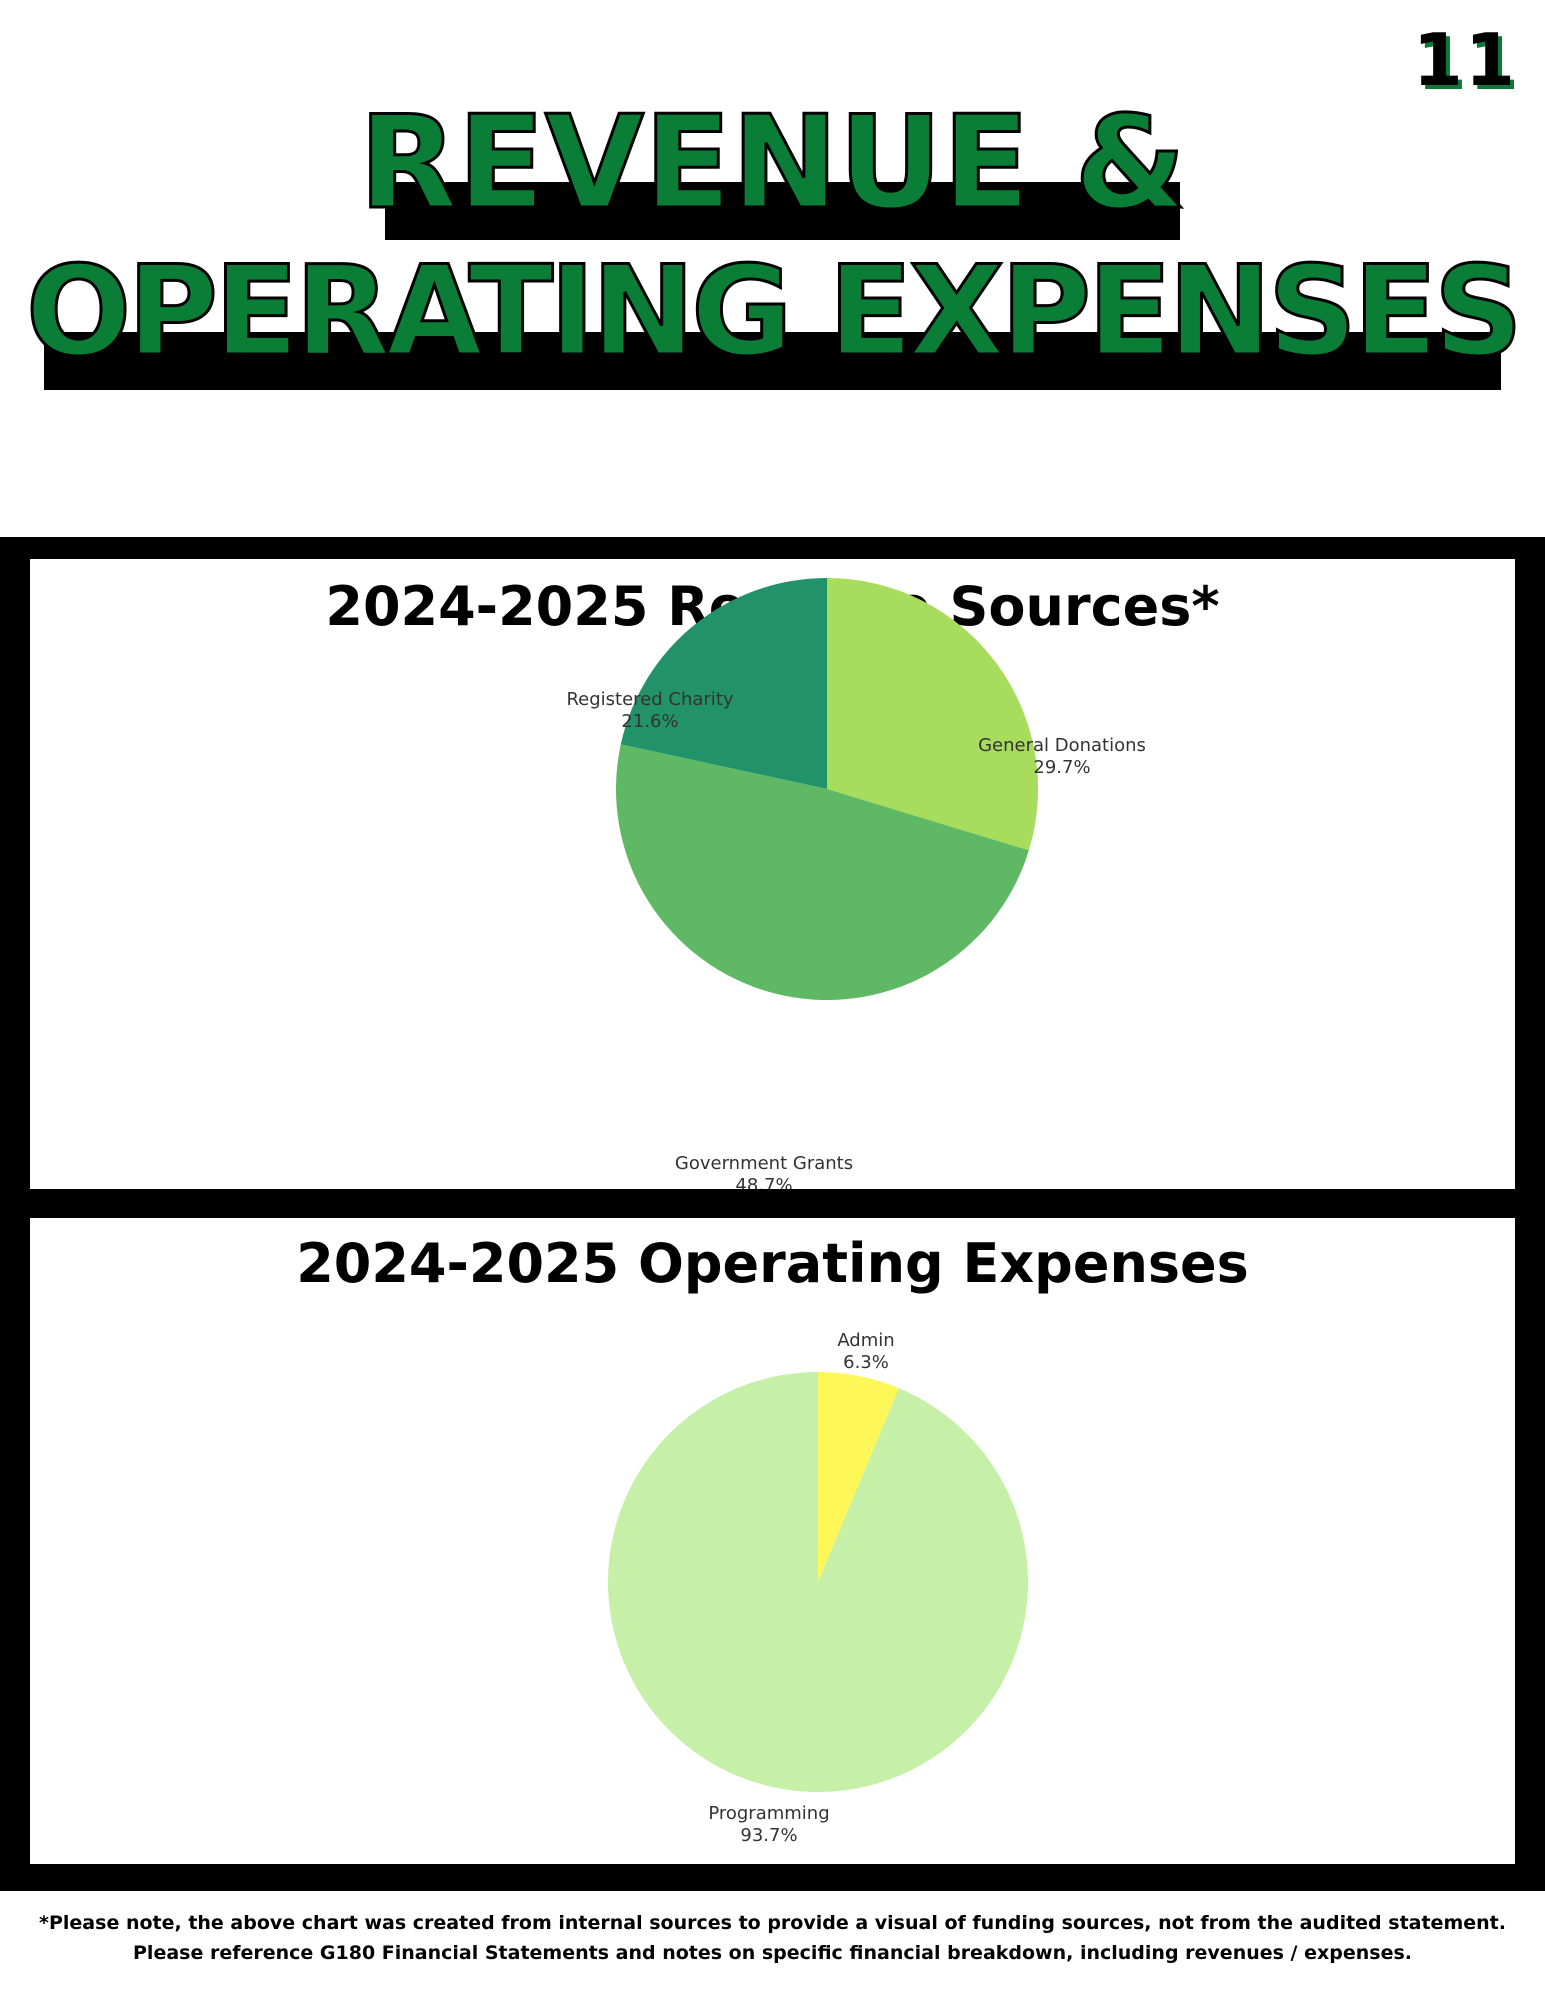 This screenshot has width=1545, height=2000. Describe the element at coordinates (1062, 745) in the screenshot. I see `slice-label-general-donations: General Donations` at that location.